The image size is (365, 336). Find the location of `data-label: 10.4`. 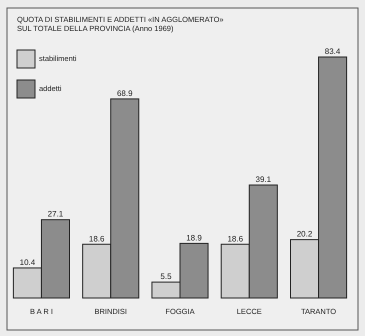

data-label: 10.4 is located at coordinates (28, 262).